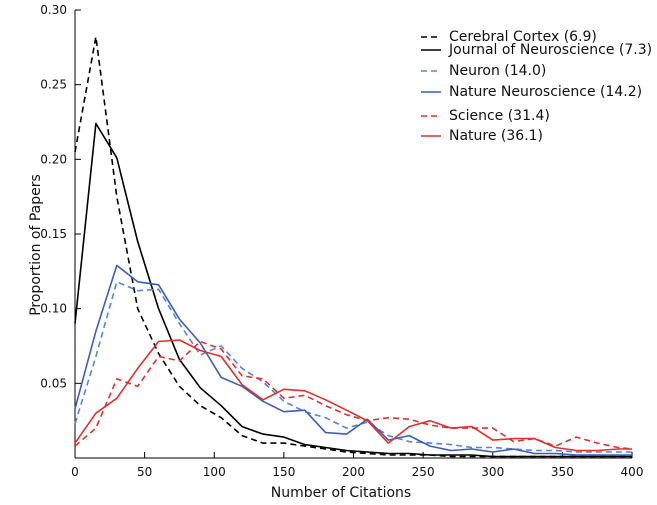  I want to click on x-tick-label: 200, so click(353, 472).